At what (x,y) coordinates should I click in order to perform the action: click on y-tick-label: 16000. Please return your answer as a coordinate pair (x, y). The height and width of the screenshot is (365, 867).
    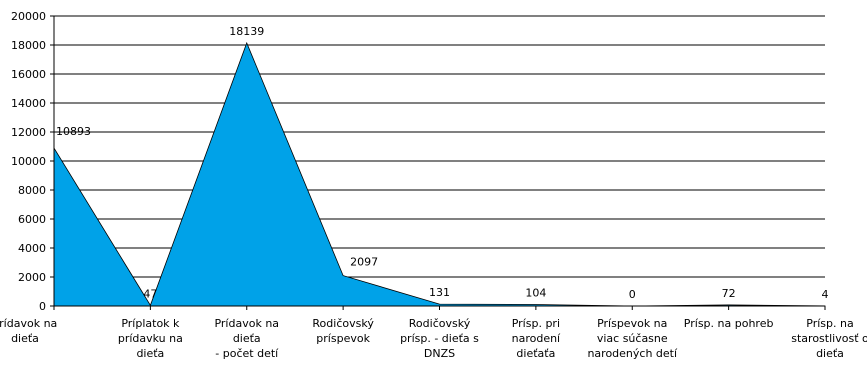
    Looking at the image, I should click on (28, 74).